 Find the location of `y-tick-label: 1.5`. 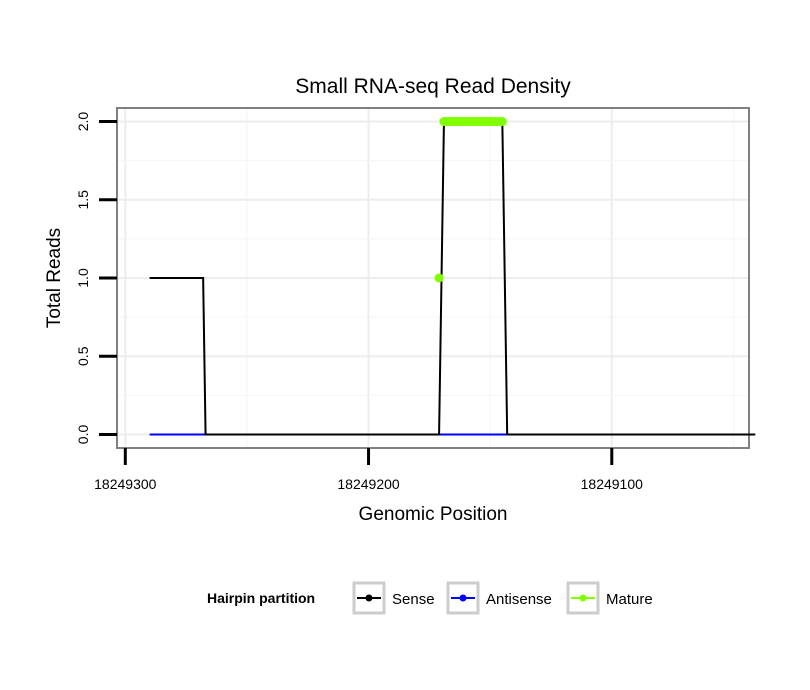

y-tick-label: 1.5 is located at coordinates (83, 200).